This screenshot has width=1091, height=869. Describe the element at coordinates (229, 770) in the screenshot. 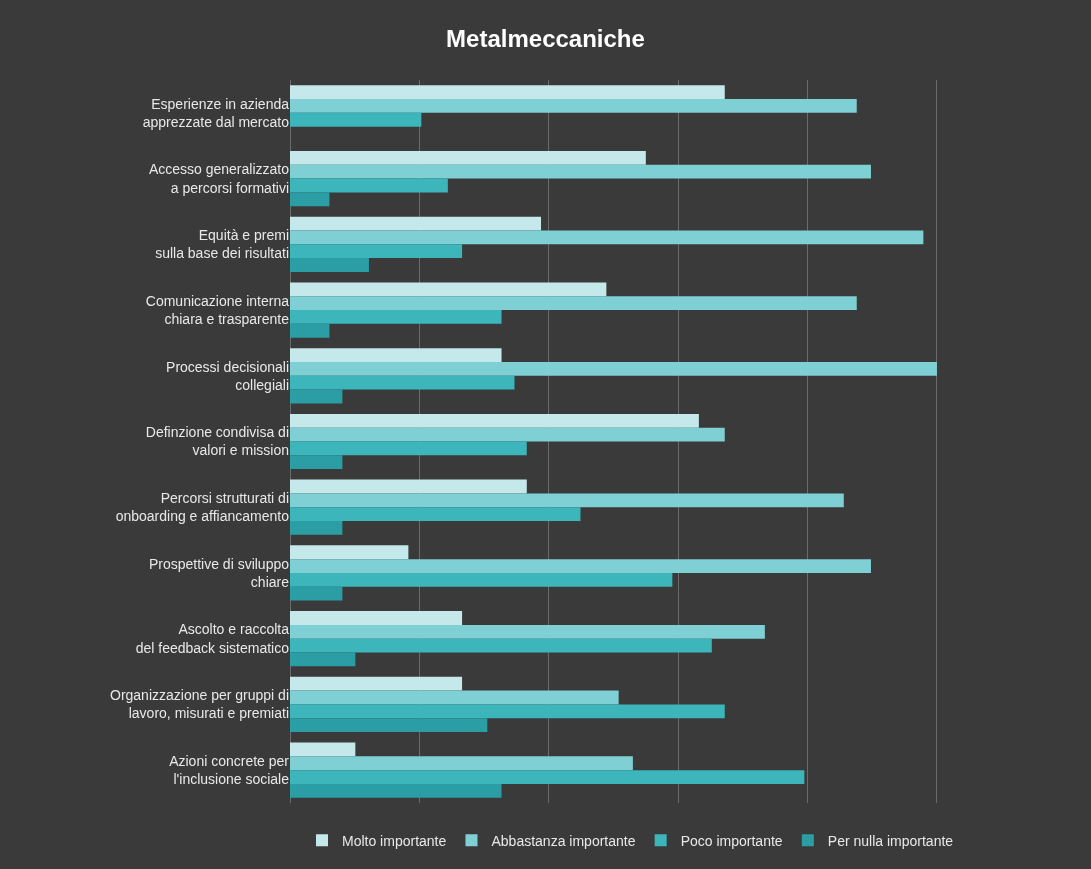

I see `y-tick-label: Azioni concrete per l'inclusione sociale` at that location.